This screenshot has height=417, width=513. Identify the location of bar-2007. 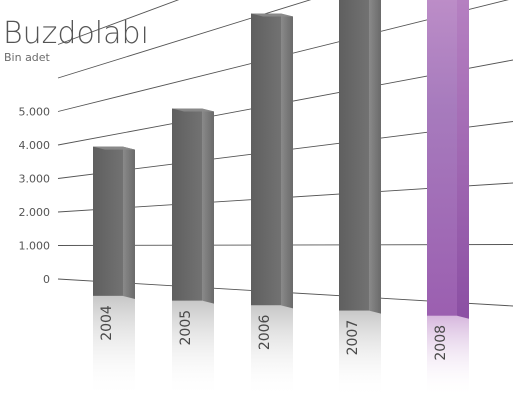
(360, 157).